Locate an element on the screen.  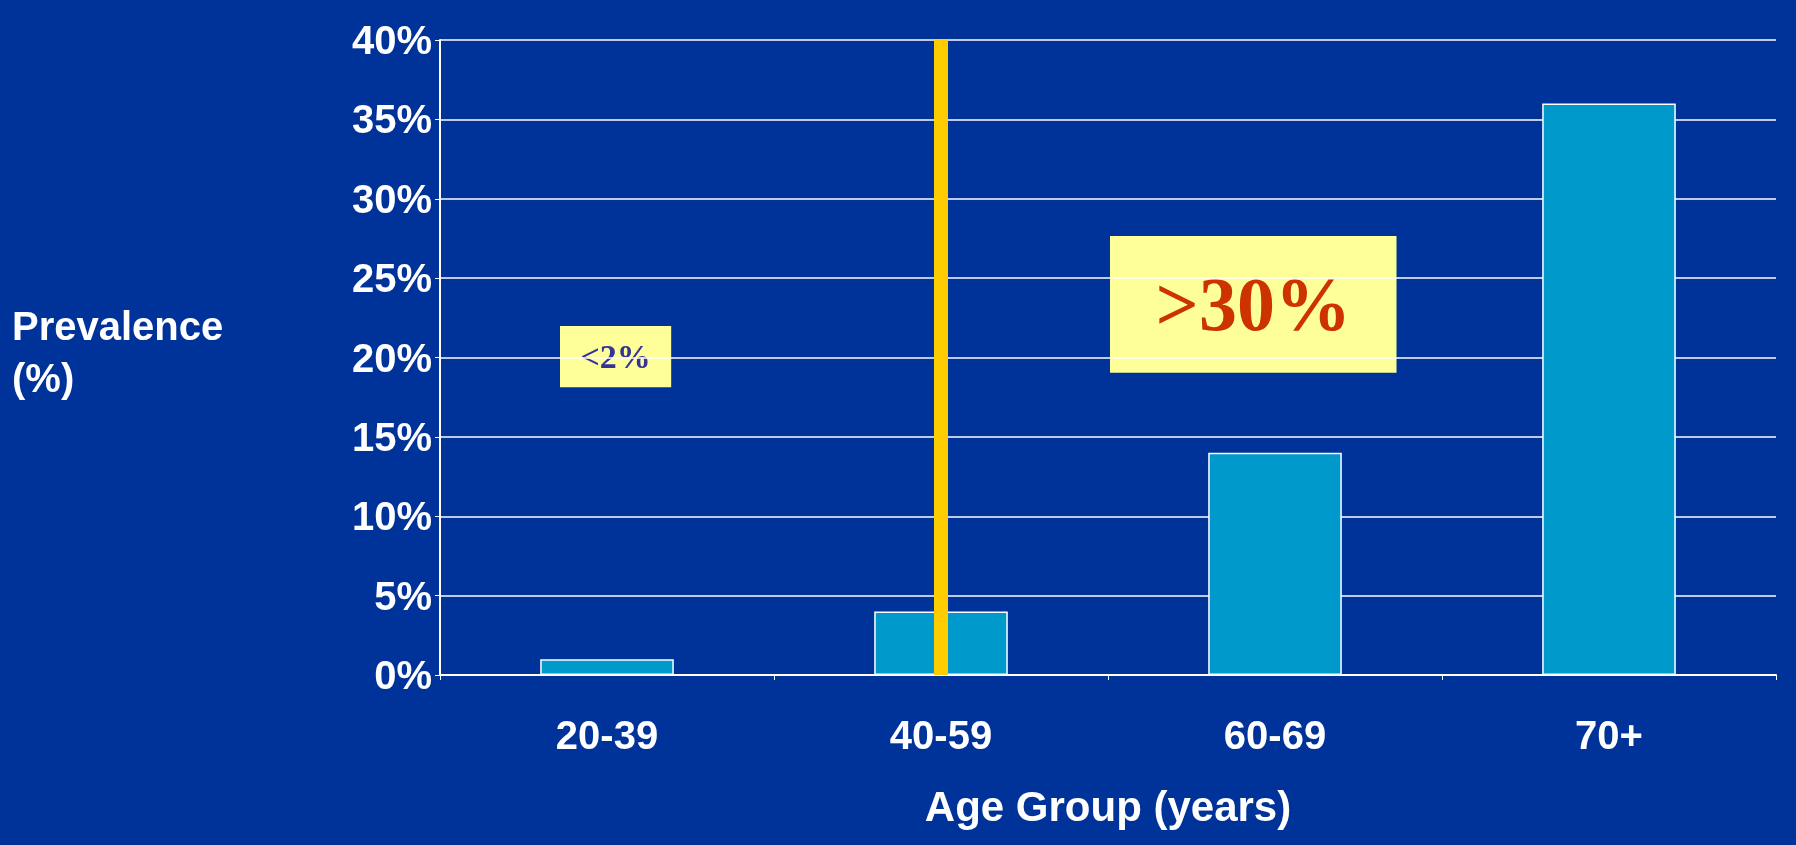
y-axis-title: Prevalence (%) is located at coordinates (118, 352).